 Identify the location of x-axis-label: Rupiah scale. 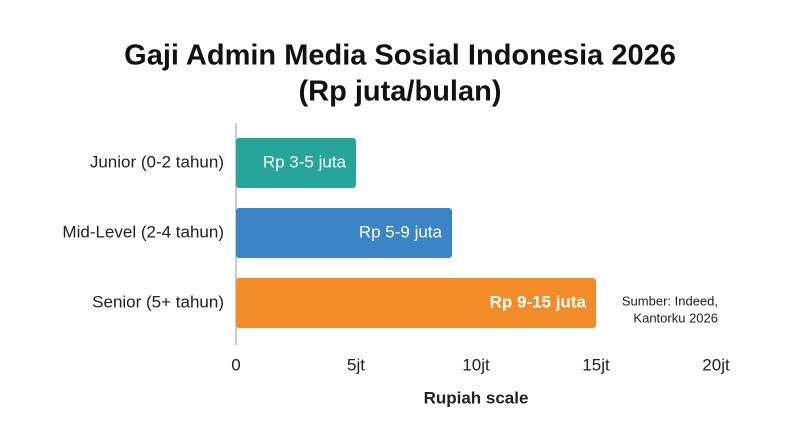
(476, 397).